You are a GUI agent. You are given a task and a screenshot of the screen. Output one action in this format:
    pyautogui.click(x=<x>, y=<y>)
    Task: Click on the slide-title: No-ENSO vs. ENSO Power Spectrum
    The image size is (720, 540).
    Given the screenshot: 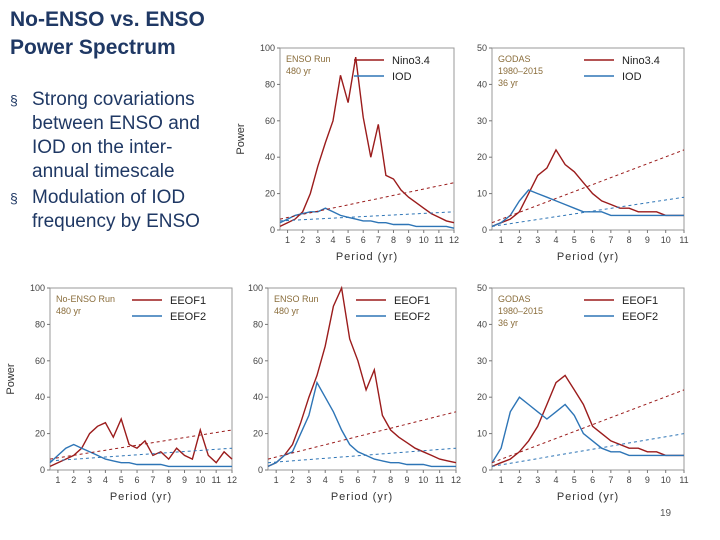 What is the action you would take?
    pyautogui.click(x=120, y=34)
    